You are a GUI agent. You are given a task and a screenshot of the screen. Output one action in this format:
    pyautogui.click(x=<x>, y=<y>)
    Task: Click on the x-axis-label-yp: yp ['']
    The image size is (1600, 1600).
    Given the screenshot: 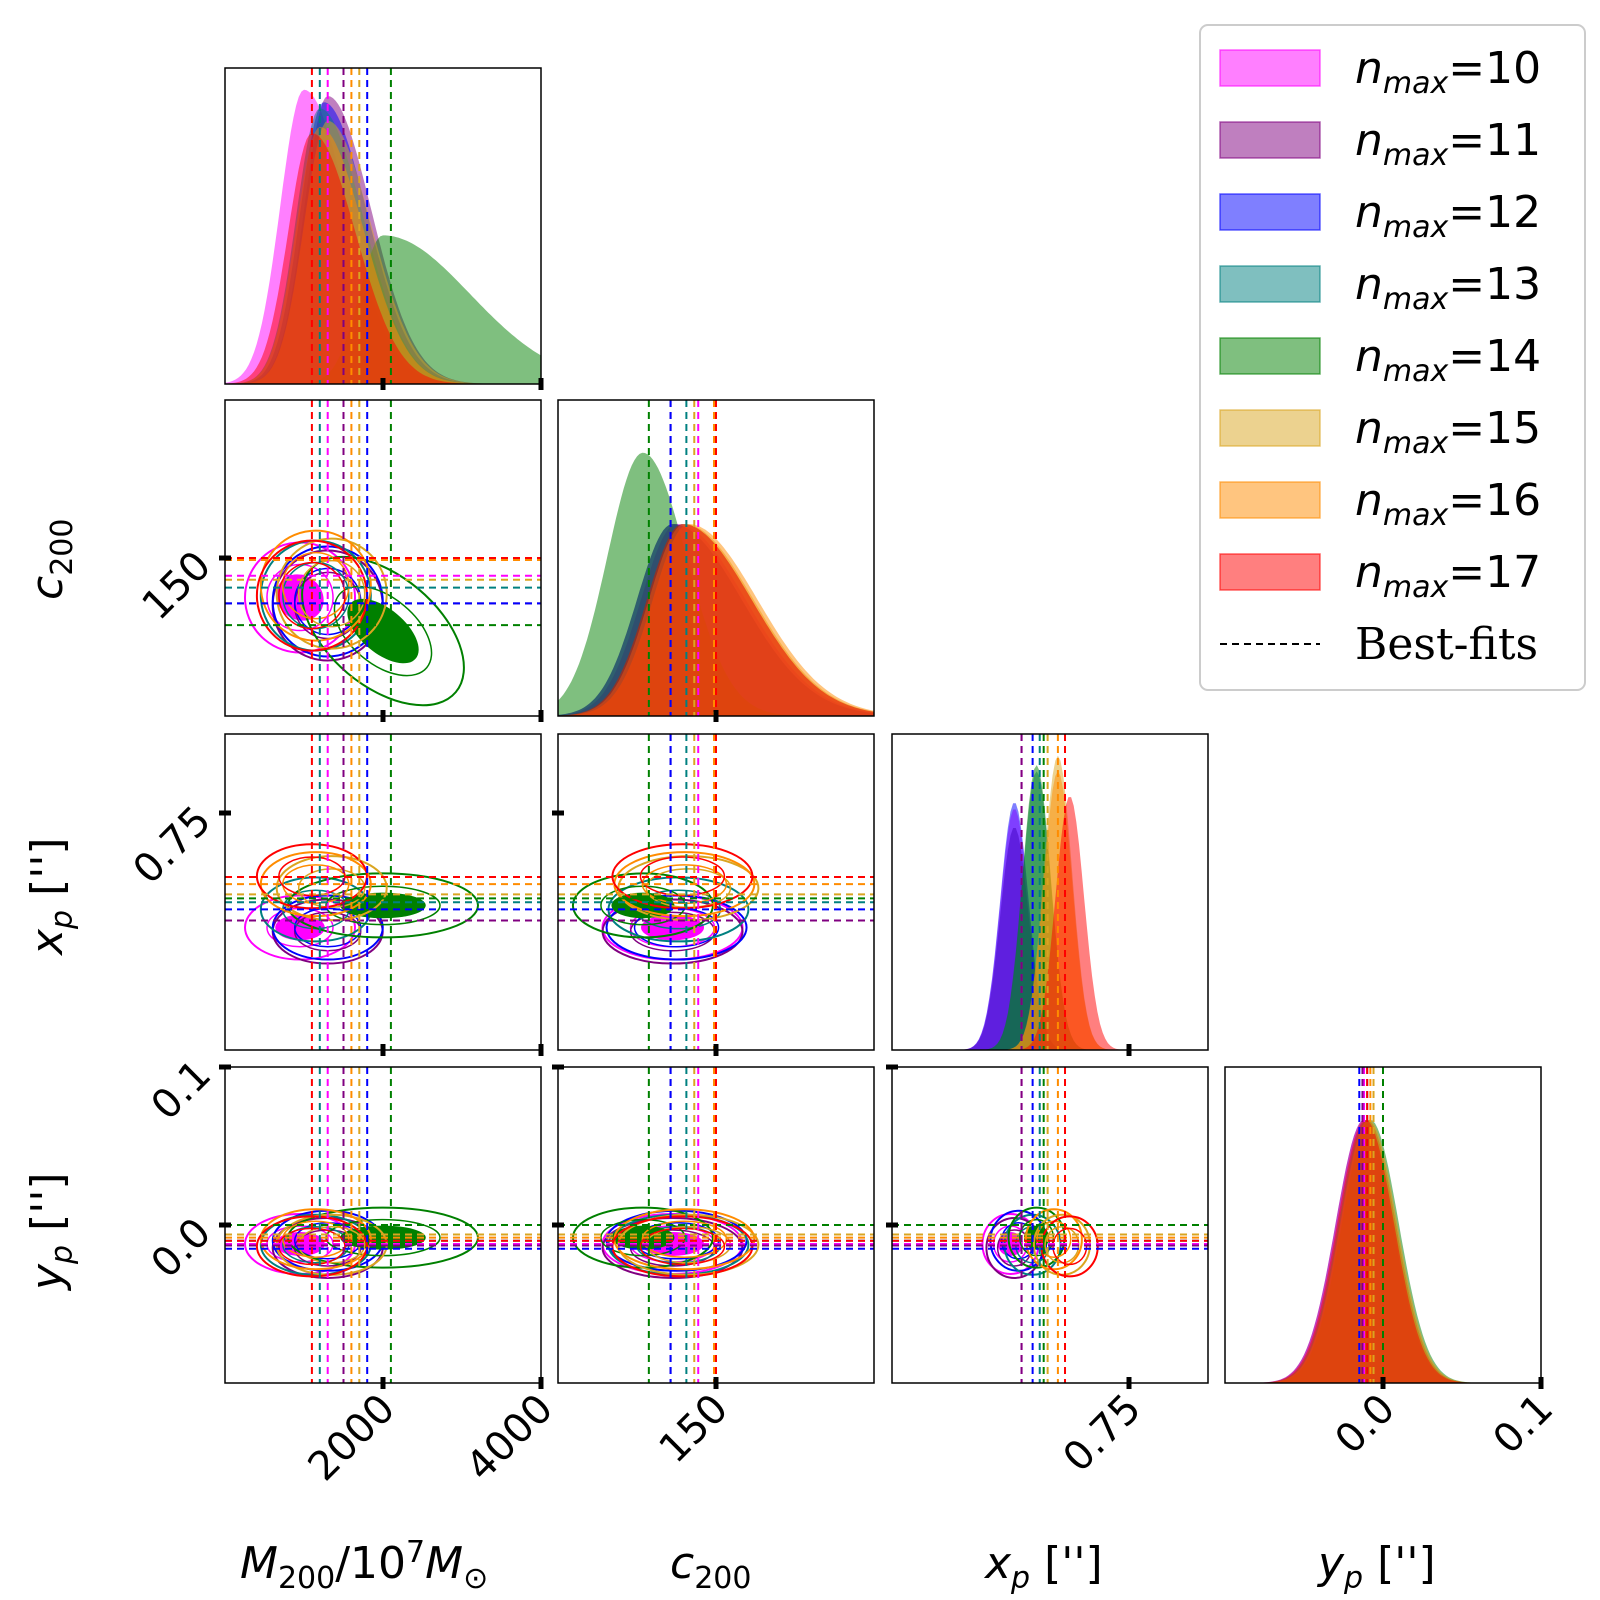 What is the action you would take?
    pyautogui.click(x=1376, y=1567)
    